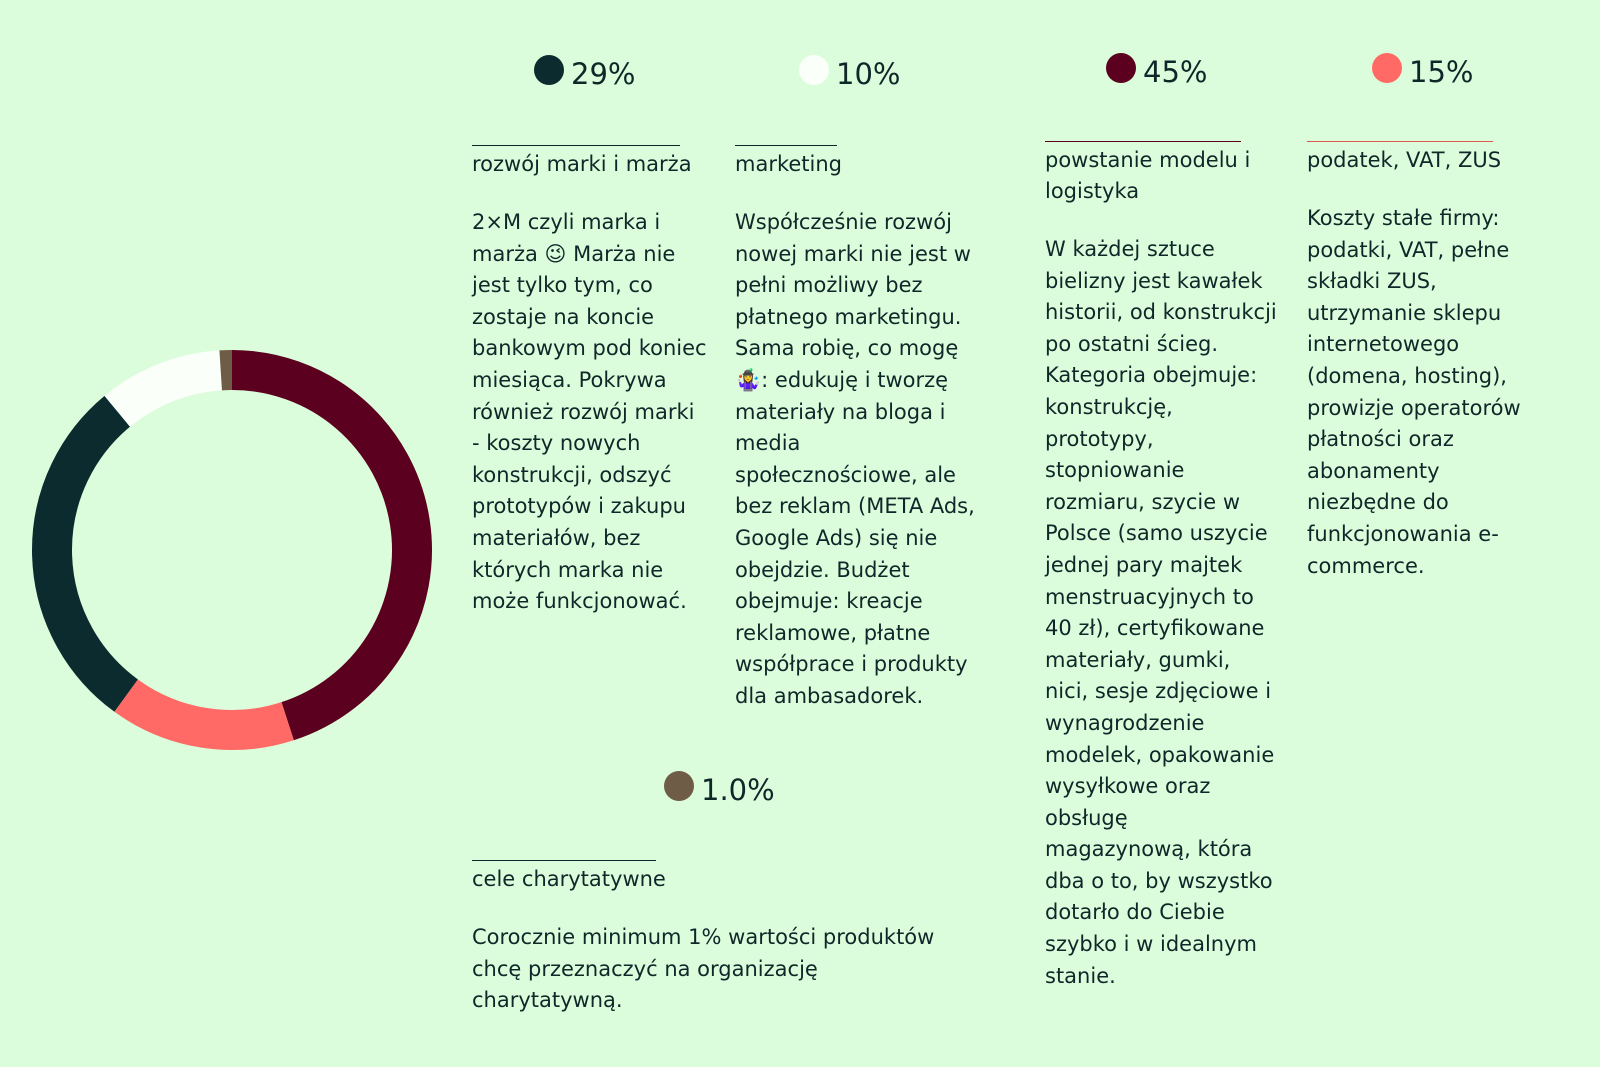 Image resolution: width=1600 pixels, height=1067 pixels. I want to click on category-title: rozwój marki i marża, so click(582, 164).